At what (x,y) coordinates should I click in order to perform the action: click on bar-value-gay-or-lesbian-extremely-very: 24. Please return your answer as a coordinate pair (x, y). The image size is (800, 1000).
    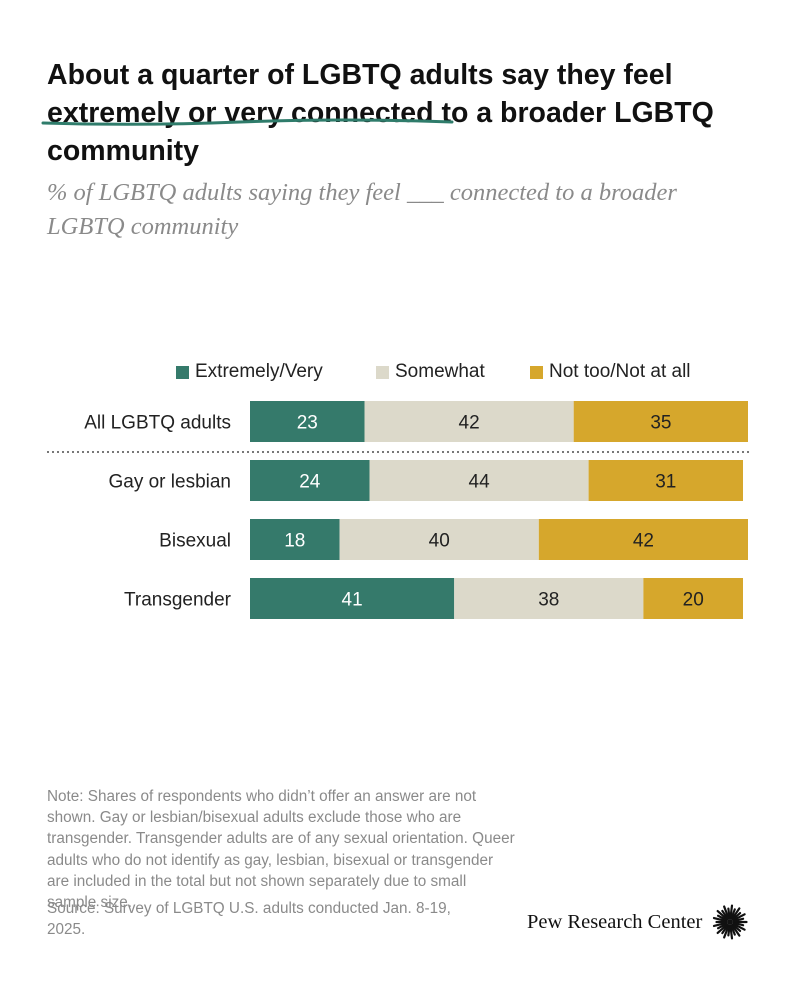
    Looking at the image, I should click on (310, 482).